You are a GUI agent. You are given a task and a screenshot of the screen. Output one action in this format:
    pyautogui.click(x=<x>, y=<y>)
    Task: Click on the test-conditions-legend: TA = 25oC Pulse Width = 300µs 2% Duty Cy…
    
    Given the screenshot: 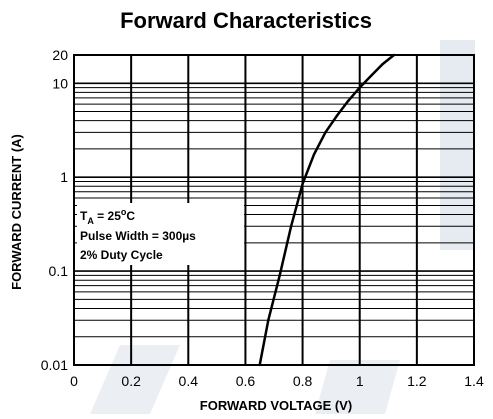 What is the action you would take?
    pyautogui.click(x=160, y=234)
    